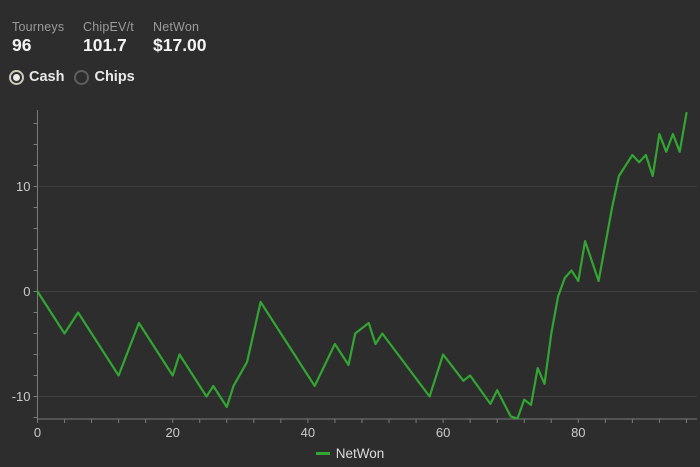 The width and height of the screenshot is (700, 467). What do you see at coordinates (443, 432) in the screenshot?
I see `x-tick-label: 60` at bounding box center [443, 432].